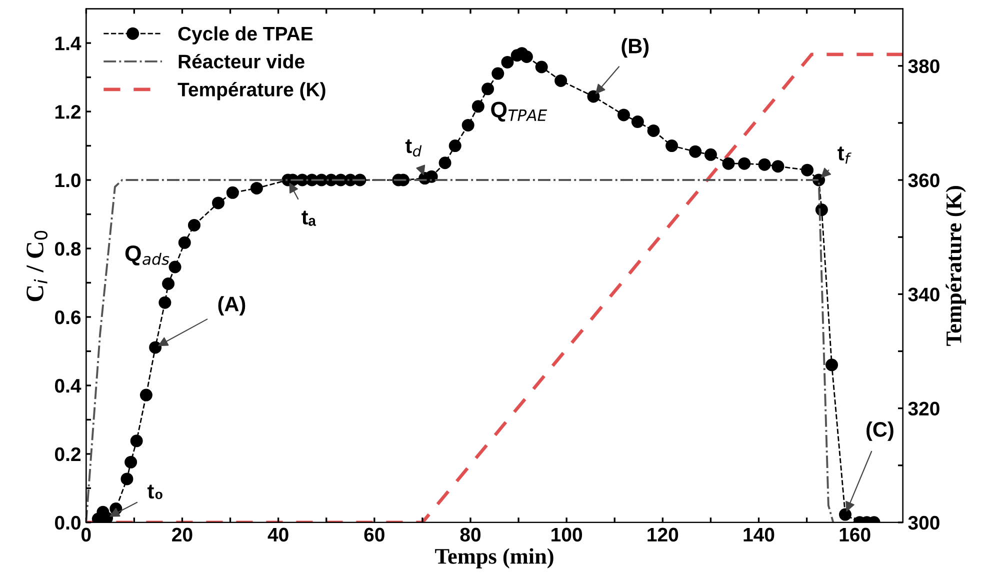  I want to click on y-tick-label: 0.0, so click(67, 523).